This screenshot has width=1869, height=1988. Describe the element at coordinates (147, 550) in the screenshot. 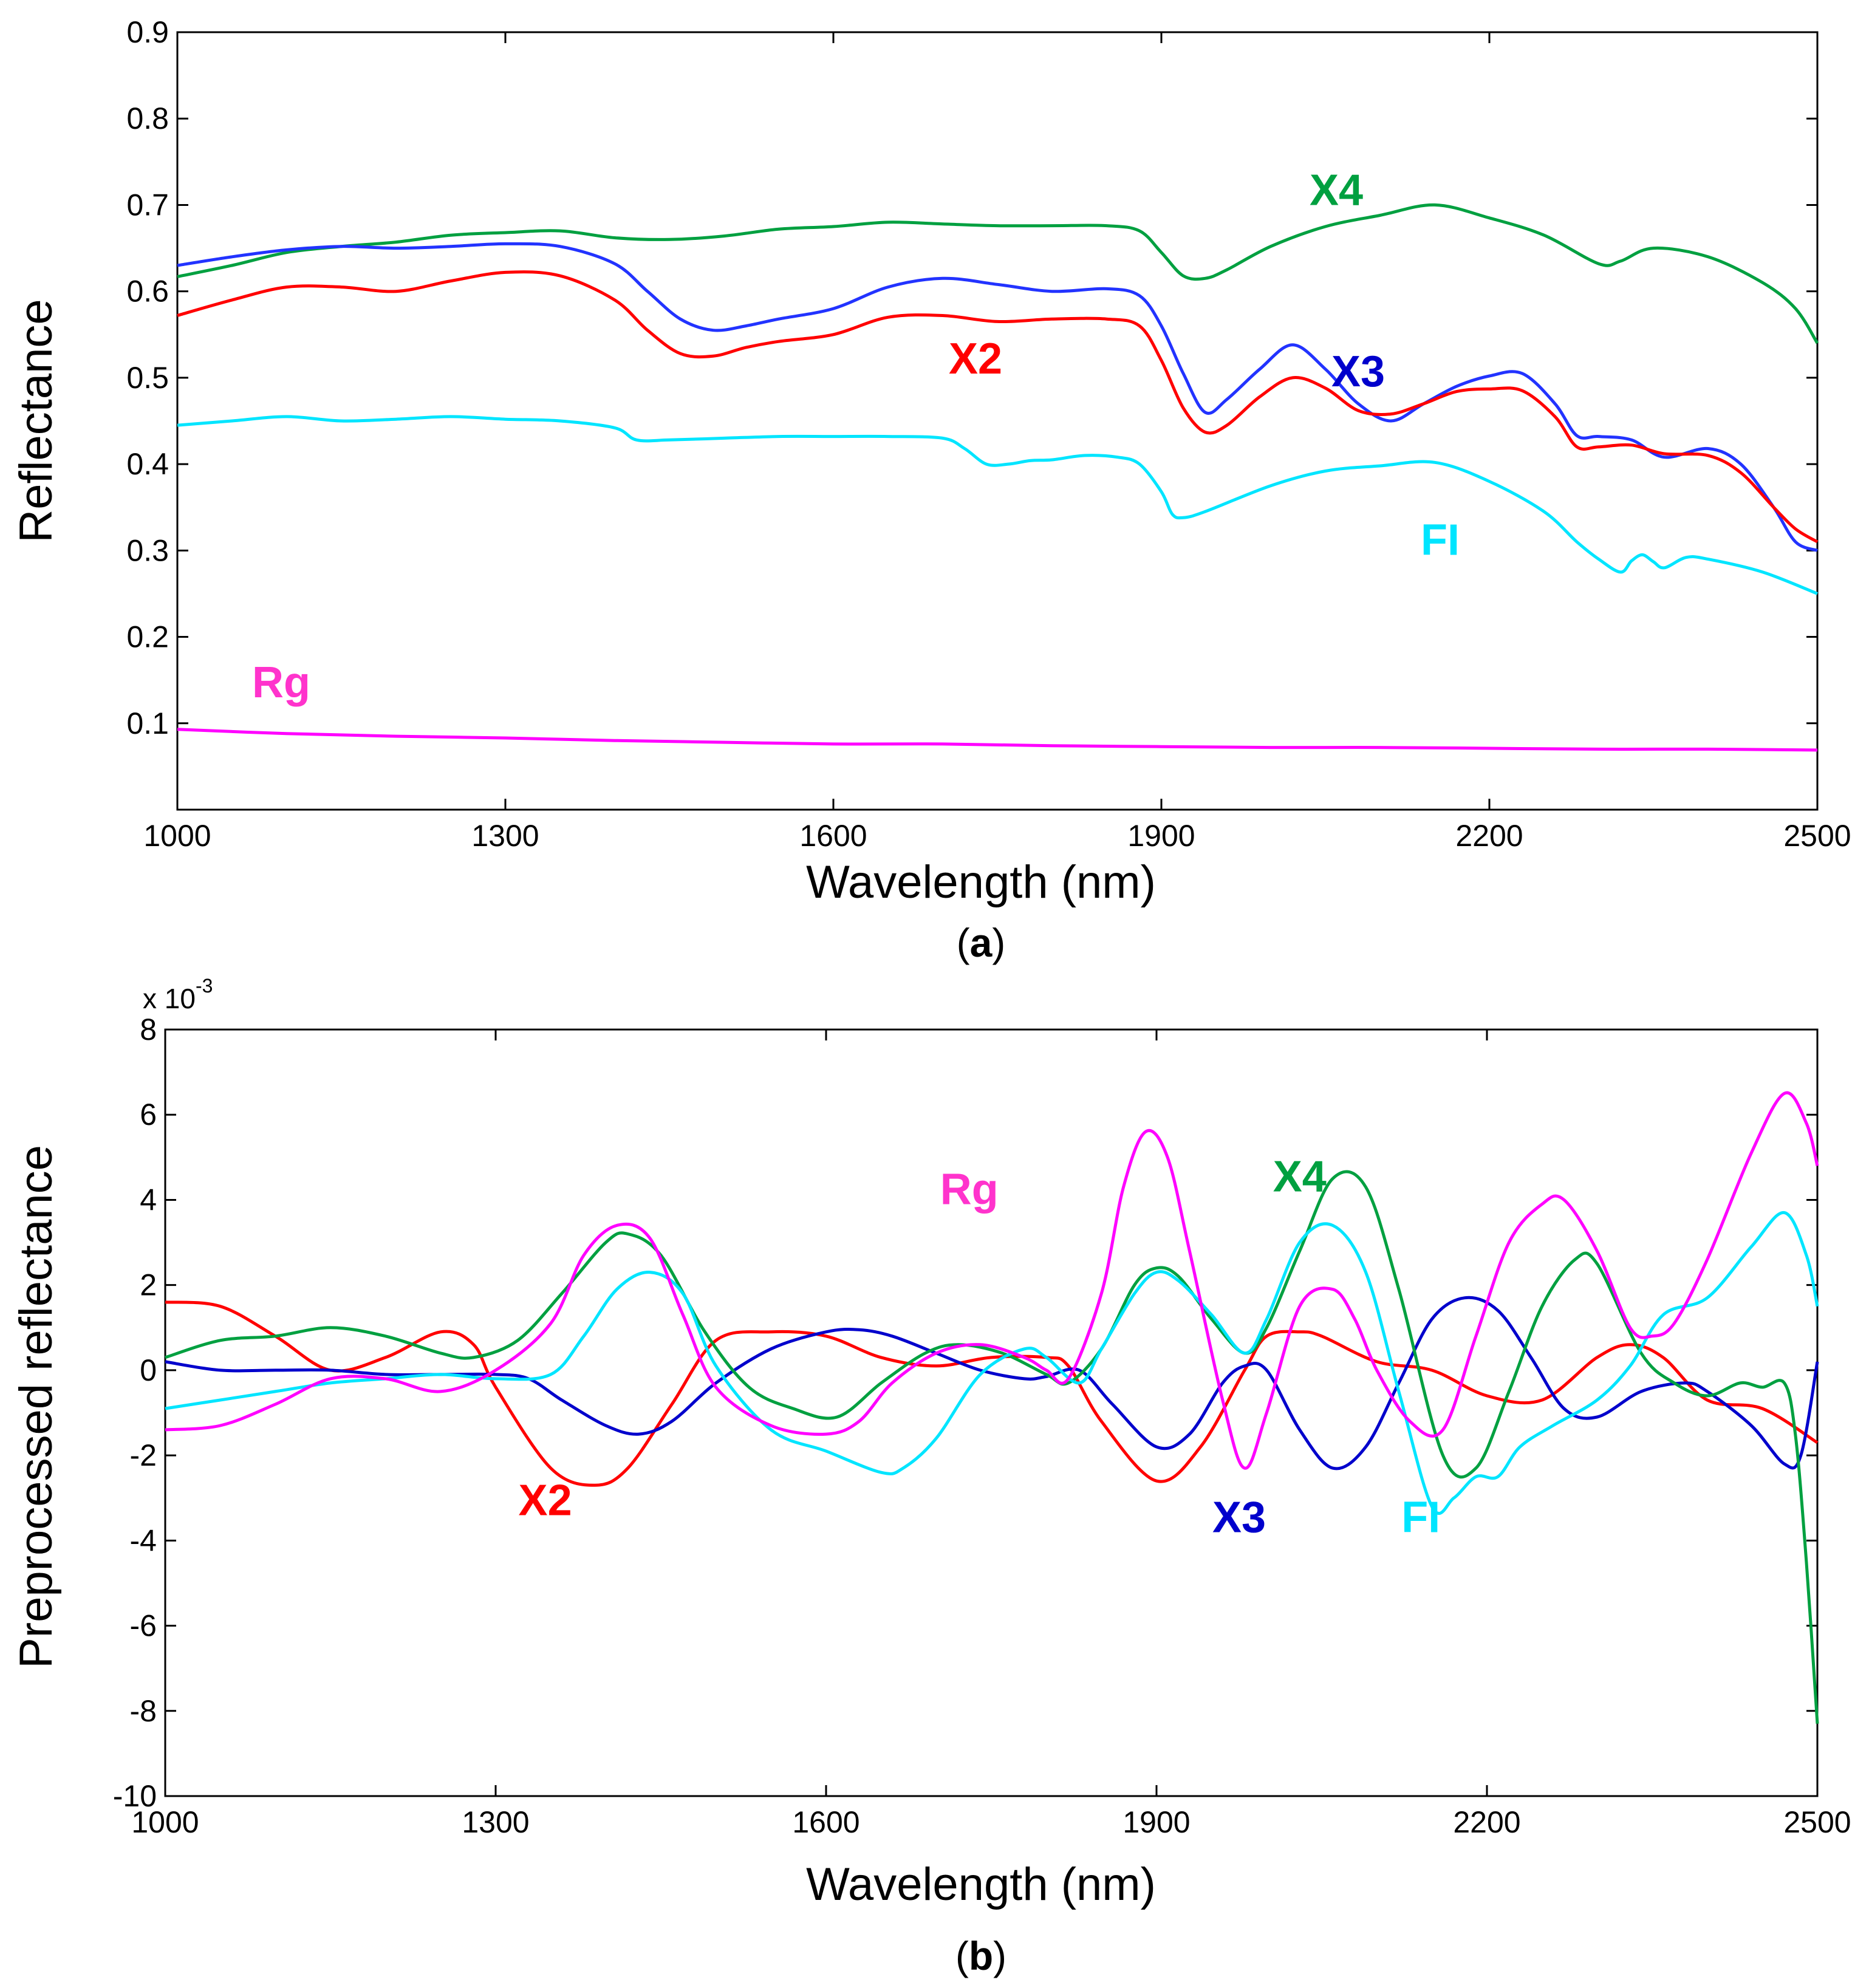

I see `y-tick-label: 0.3` at that location.